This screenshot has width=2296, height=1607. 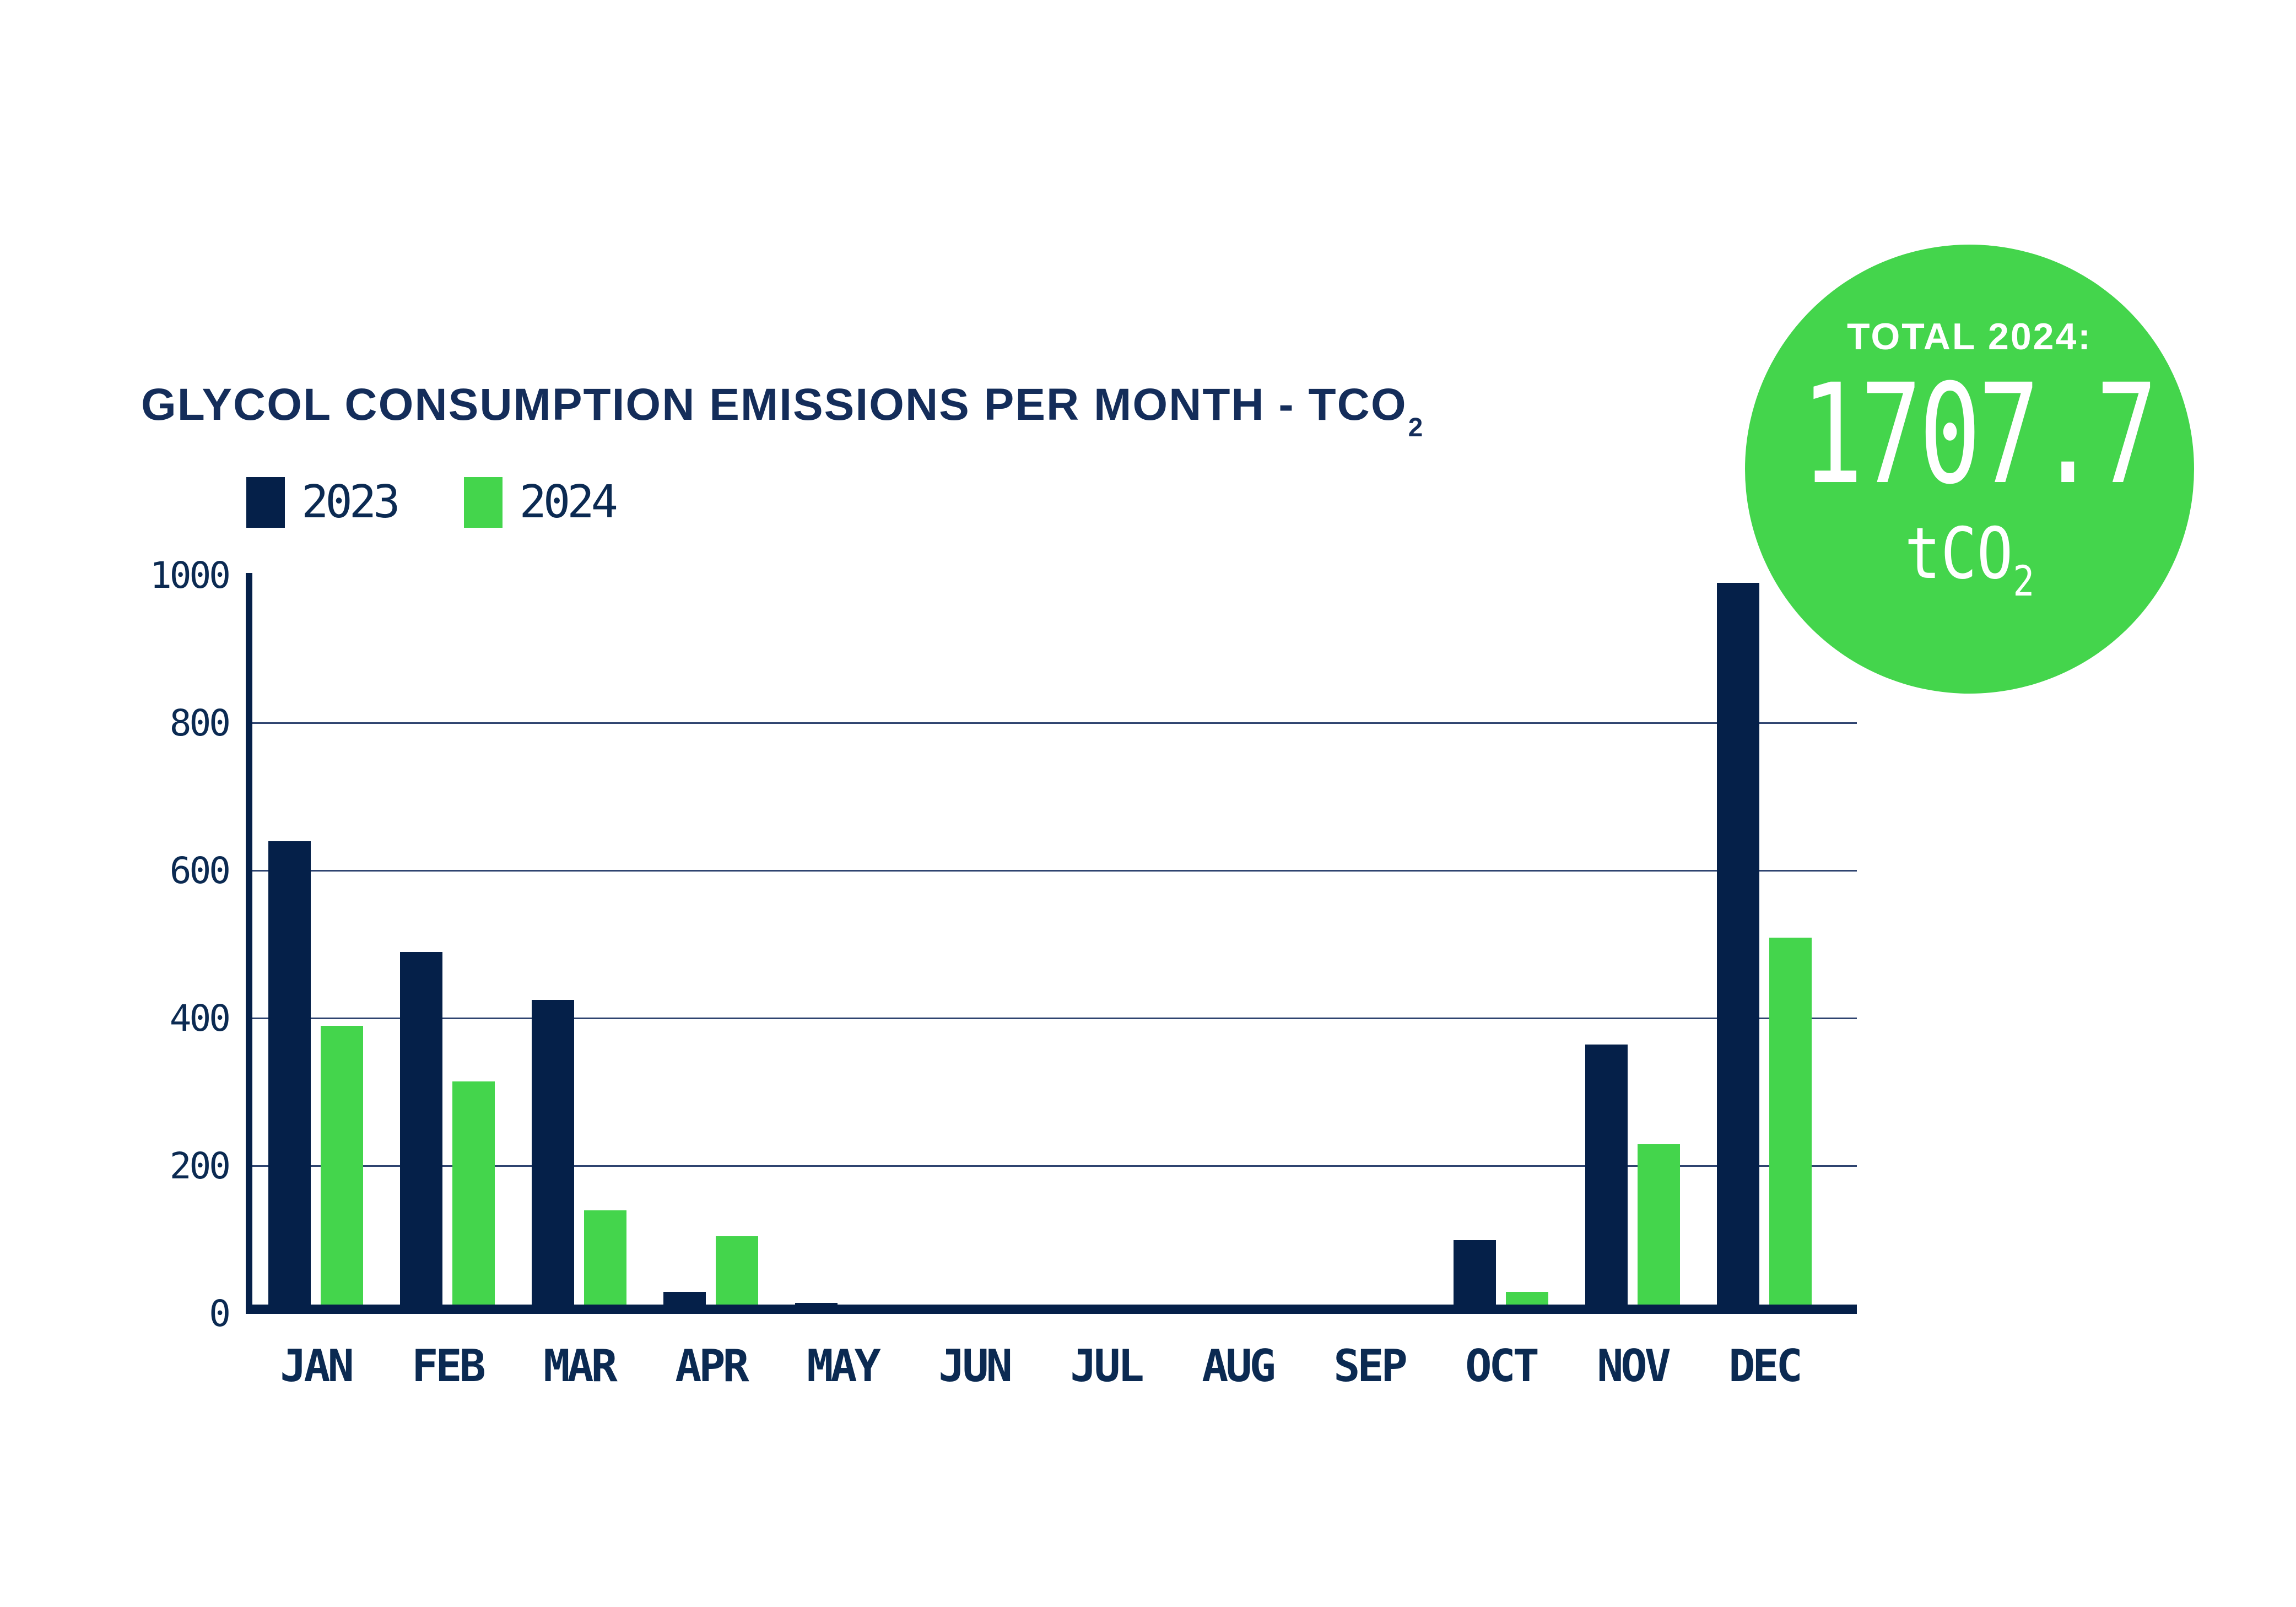 What do you see at coordinates (712, 1366) in the screenshot?
I see `month-label-apr: APR` at bounding box center [712, 1366].